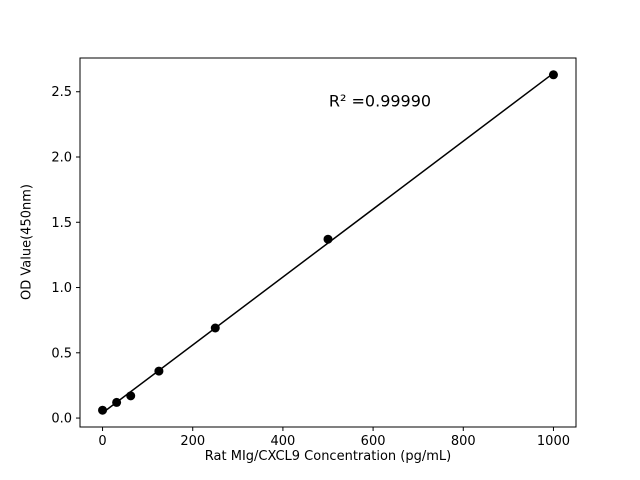 This screenshot has height=480, width=640. I want to click on y-tick-label: 2.0, so click(61, 158).